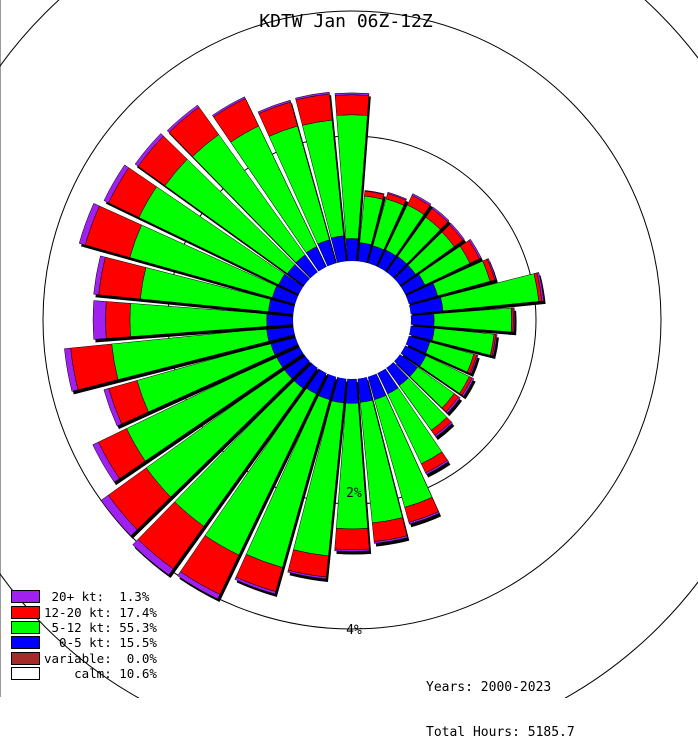 The height and width of the screenshot is (755, 698). What do you see at coordinates (437, 467) in the screenshot?
I see `bar-150-20-kt` at bounding box center [437, 467].